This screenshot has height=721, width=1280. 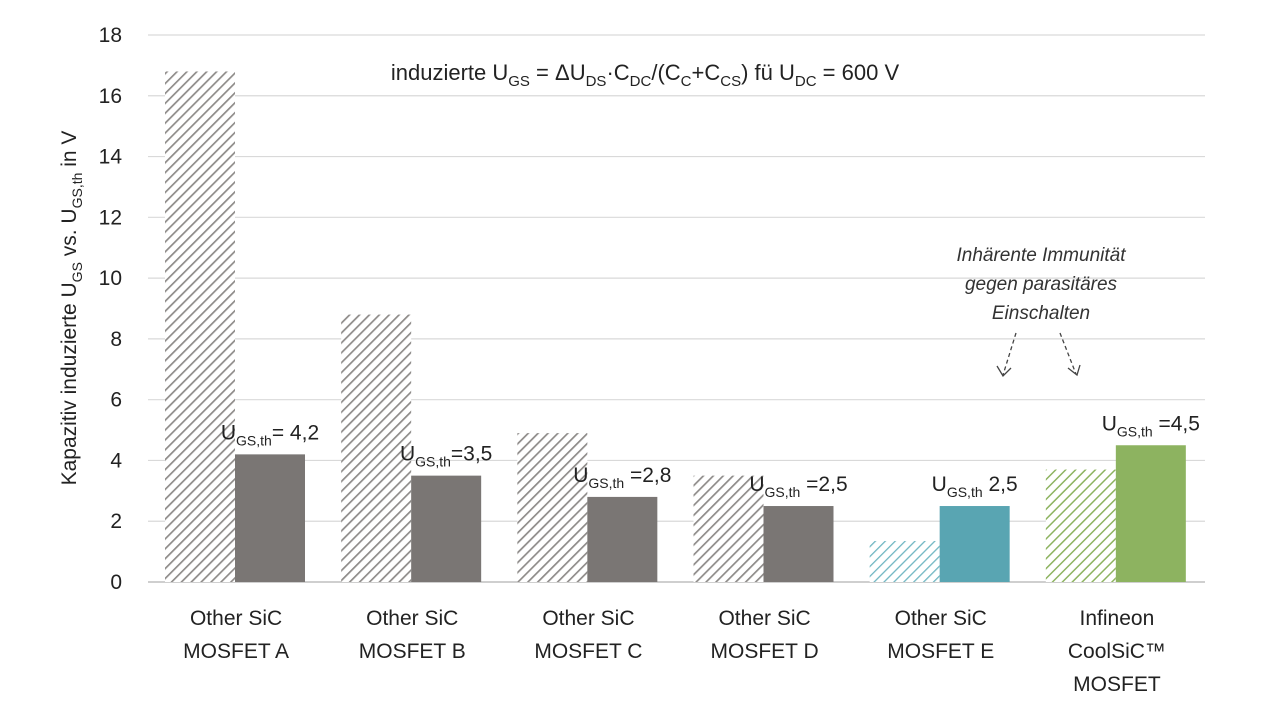 I want to click on x-category-label: Other SiC MOSFET D, so click(x=765, y=635).